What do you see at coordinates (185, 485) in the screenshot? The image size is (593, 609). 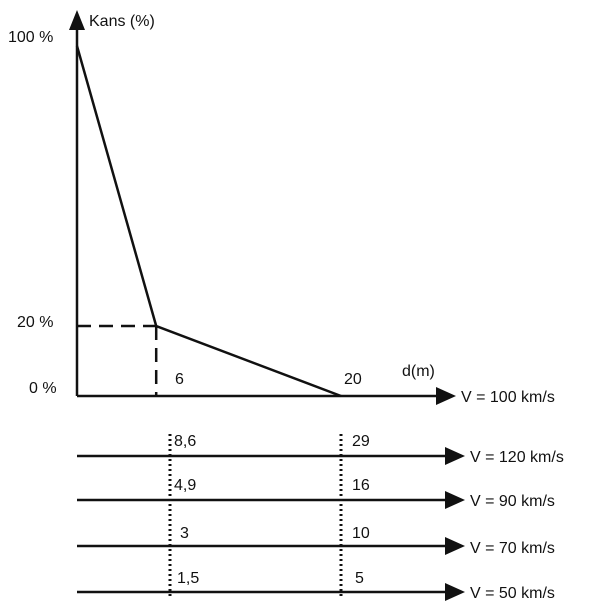 I see `scale-90-value-1: 4,9` at bounding box center [185, 485].